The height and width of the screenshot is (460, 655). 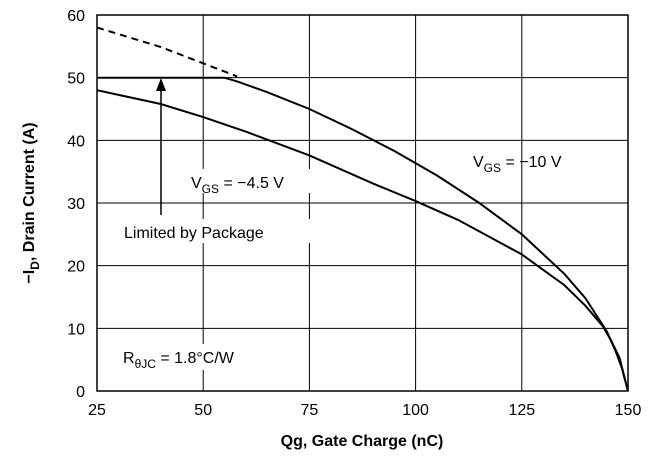 I want to click on y-tick-label: 30, so click(x=76, y=204).